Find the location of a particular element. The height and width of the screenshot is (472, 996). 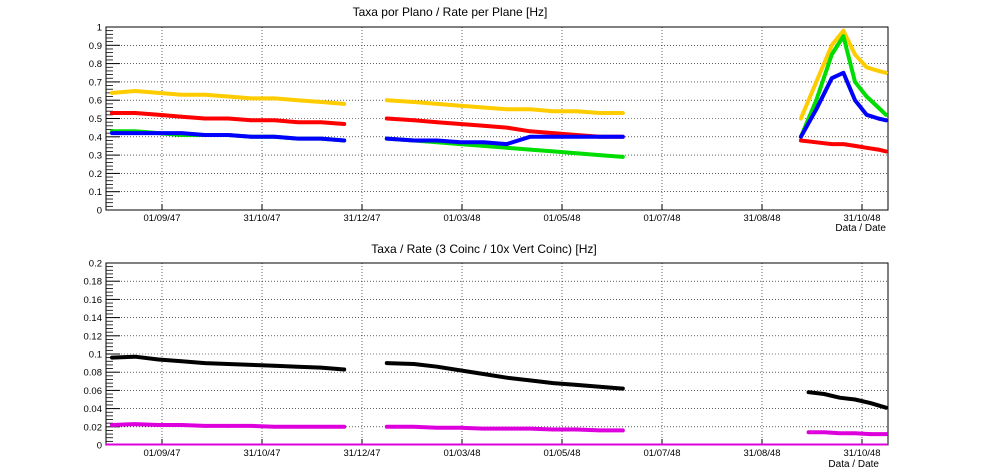

y-tick-label: 0.6 is located at coordinates (95, 101).